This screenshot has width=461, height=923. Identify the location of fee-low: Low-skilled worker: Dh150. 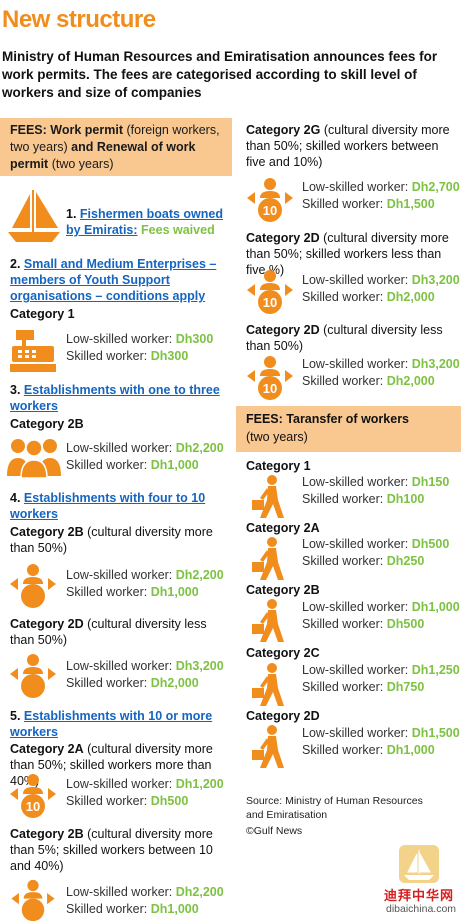
(376, 482).